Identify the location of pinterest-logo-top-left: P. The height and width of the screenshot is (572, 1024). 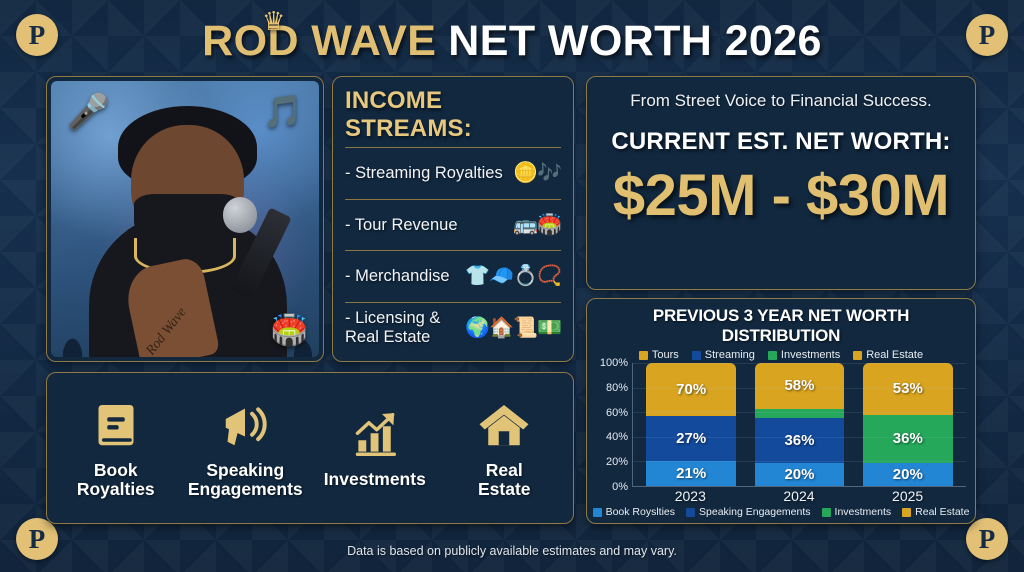
(37, 35).